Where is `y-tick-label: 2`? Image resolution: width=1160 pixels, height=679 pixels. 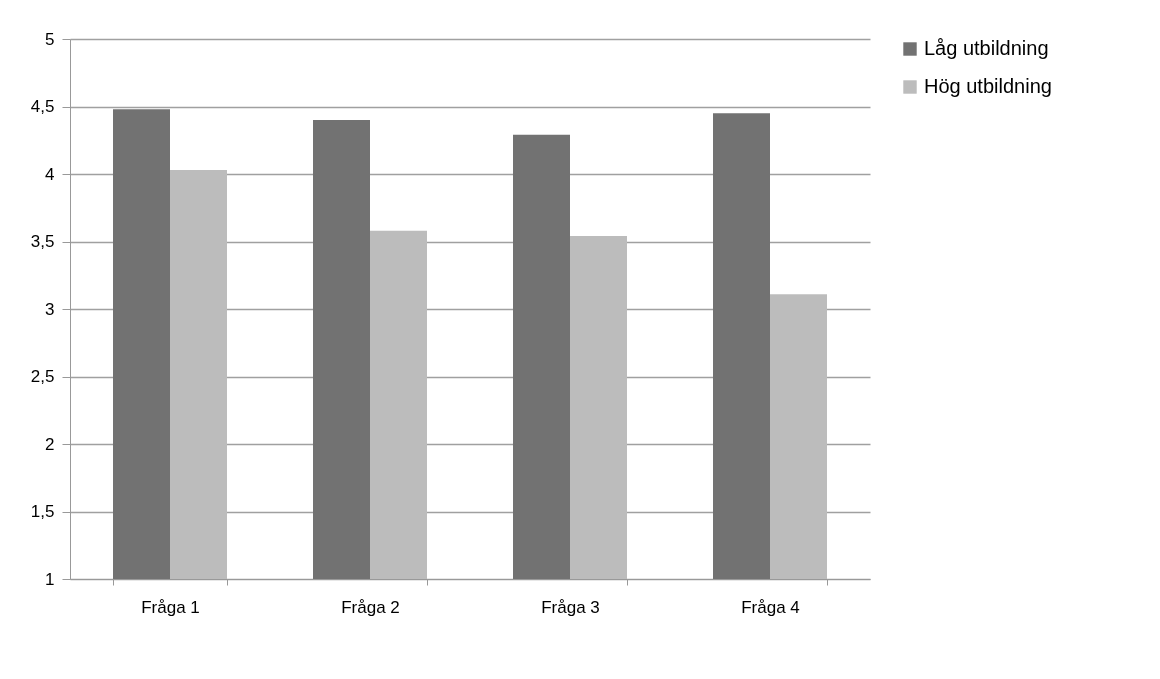
y-tick-label: 2 is located at coordinates (50, 444).